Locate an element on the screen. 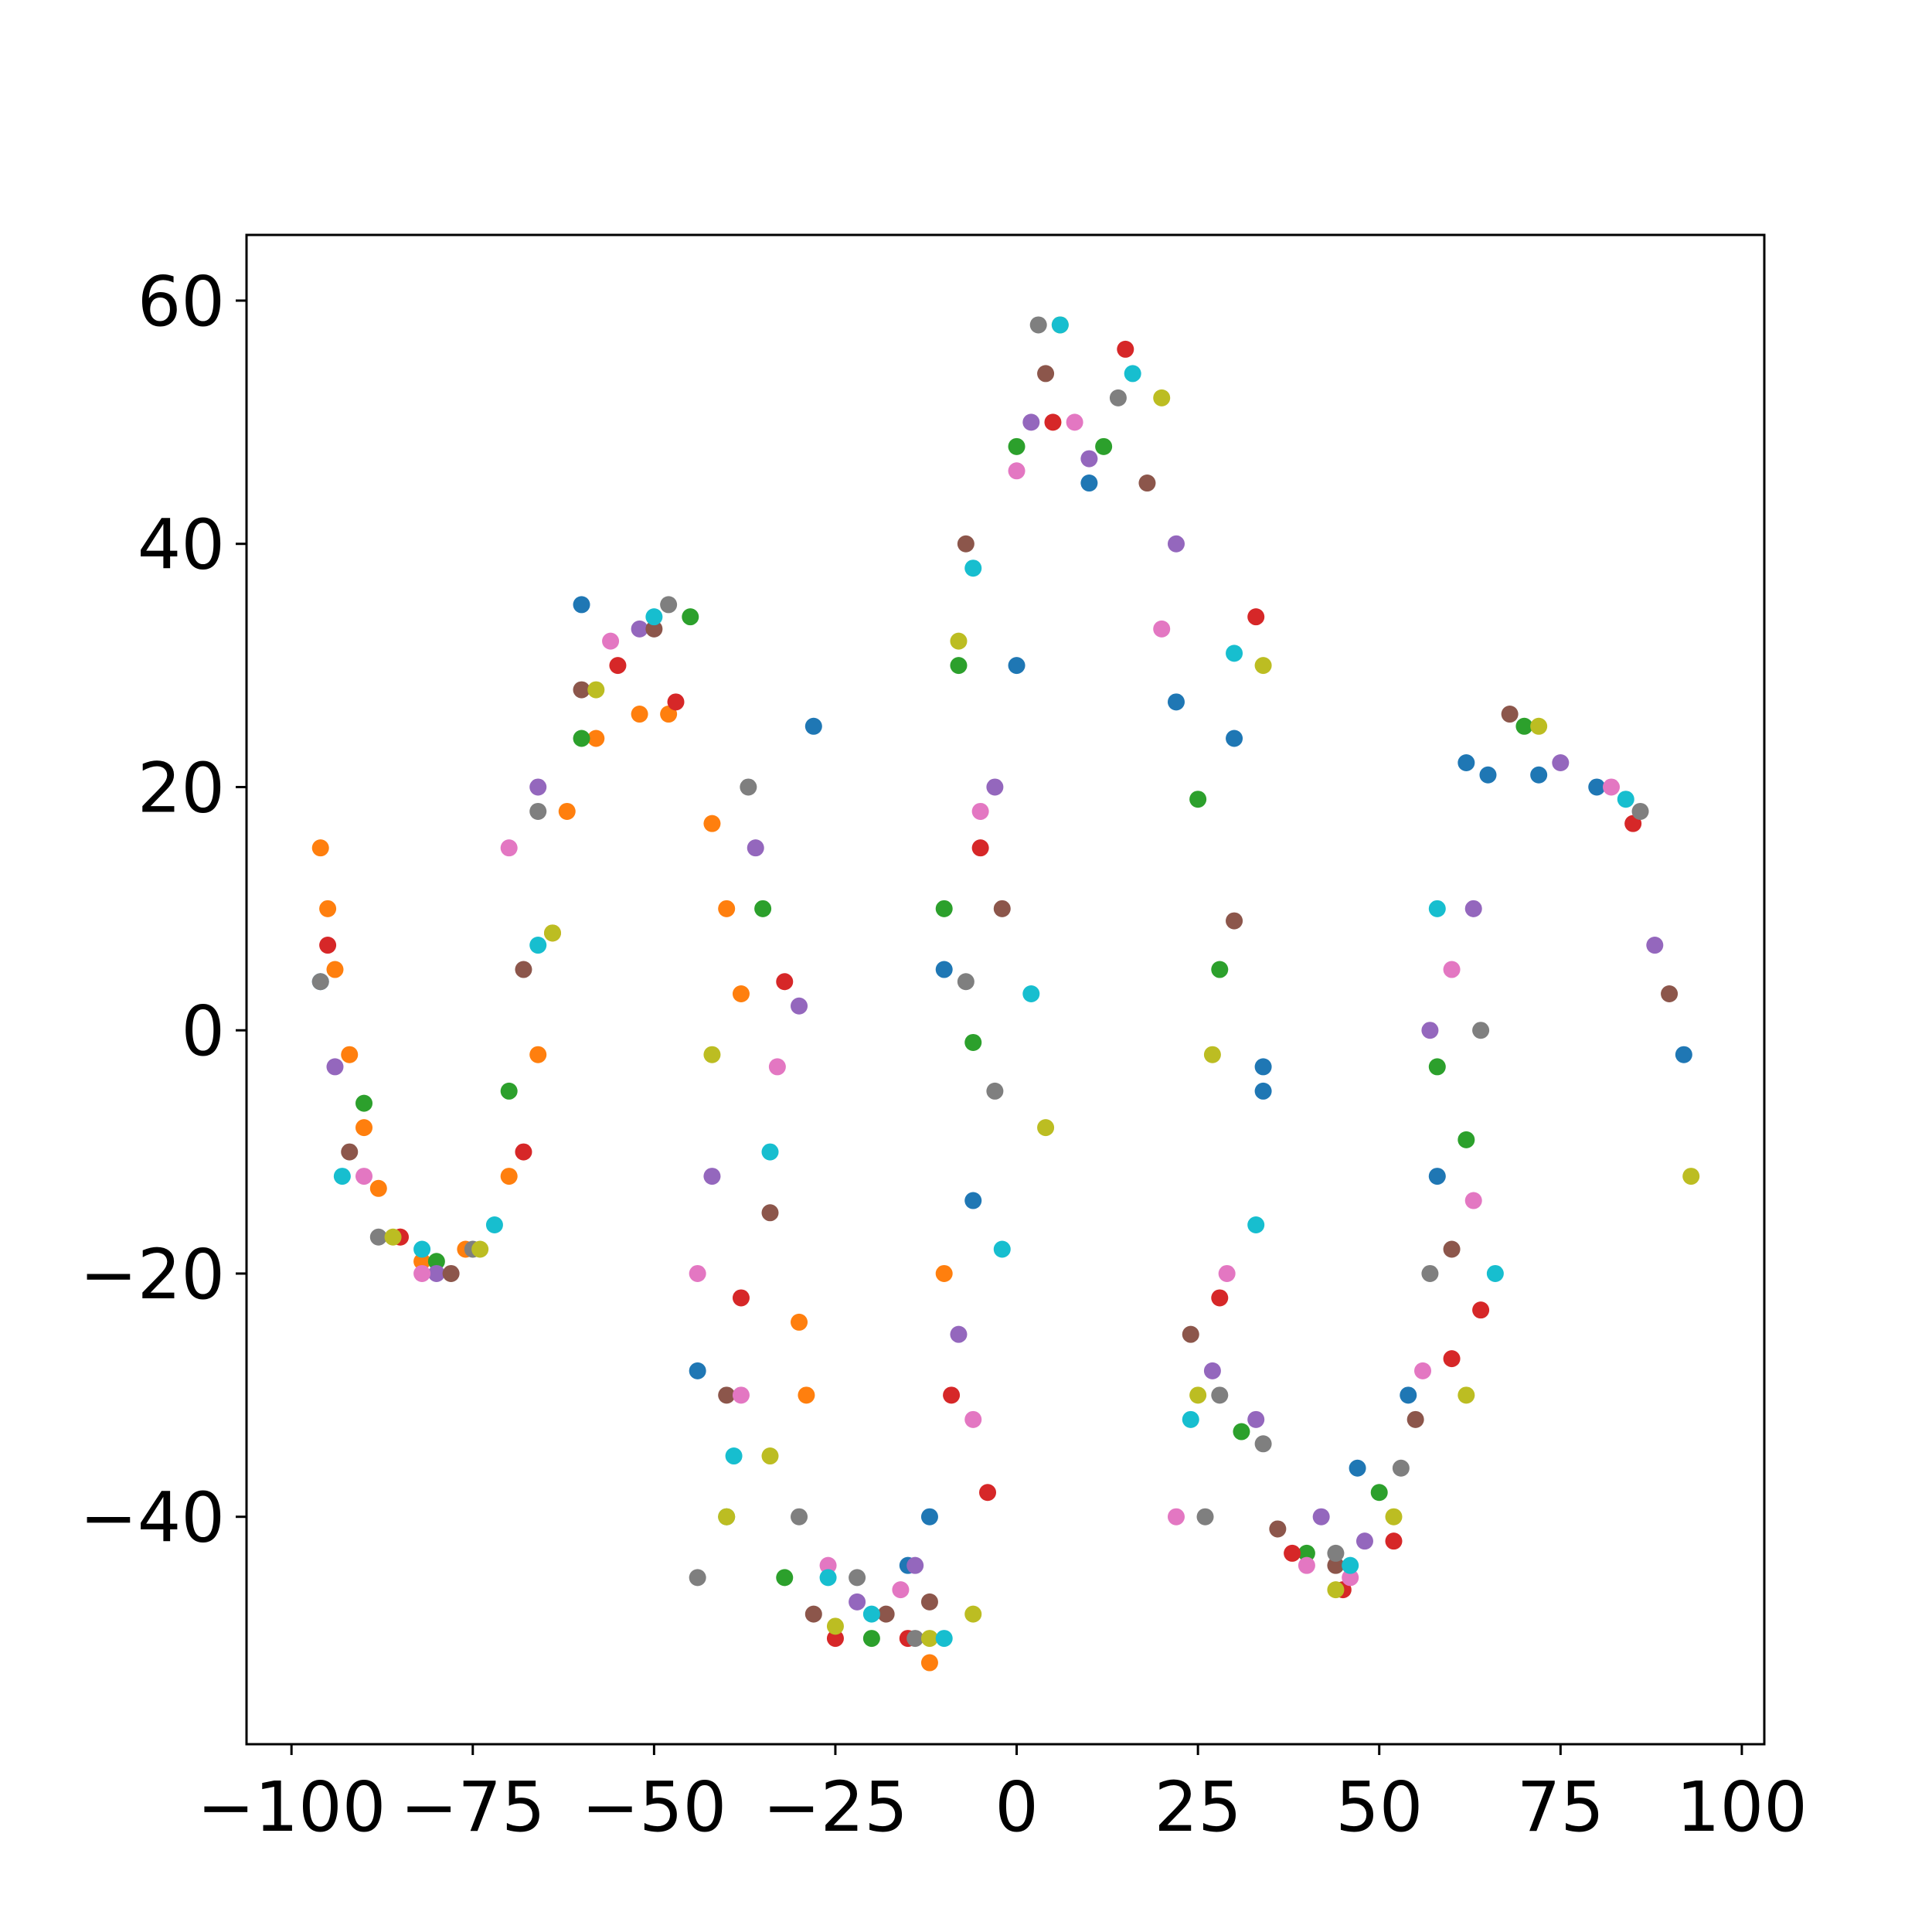  y-tick-label: 0 is located at coordinates (203, 1031).